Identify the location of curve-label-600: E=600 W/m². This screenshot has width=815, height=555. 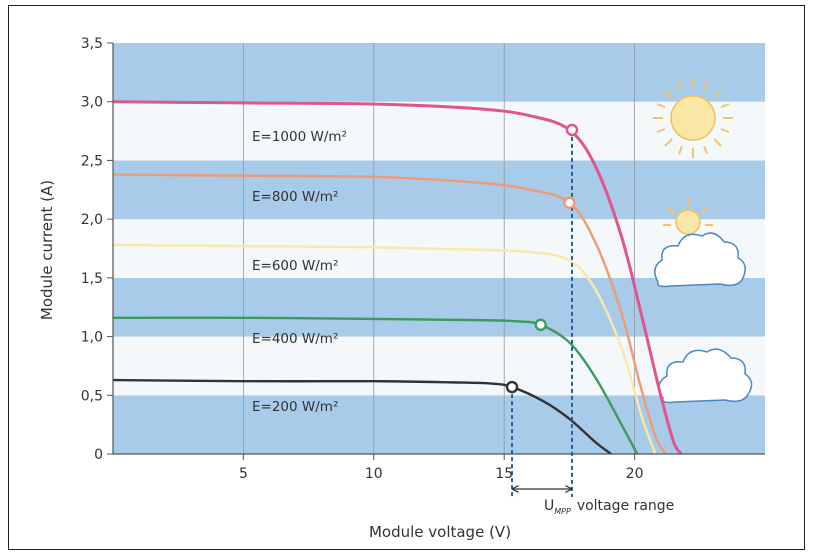
(295, 266).